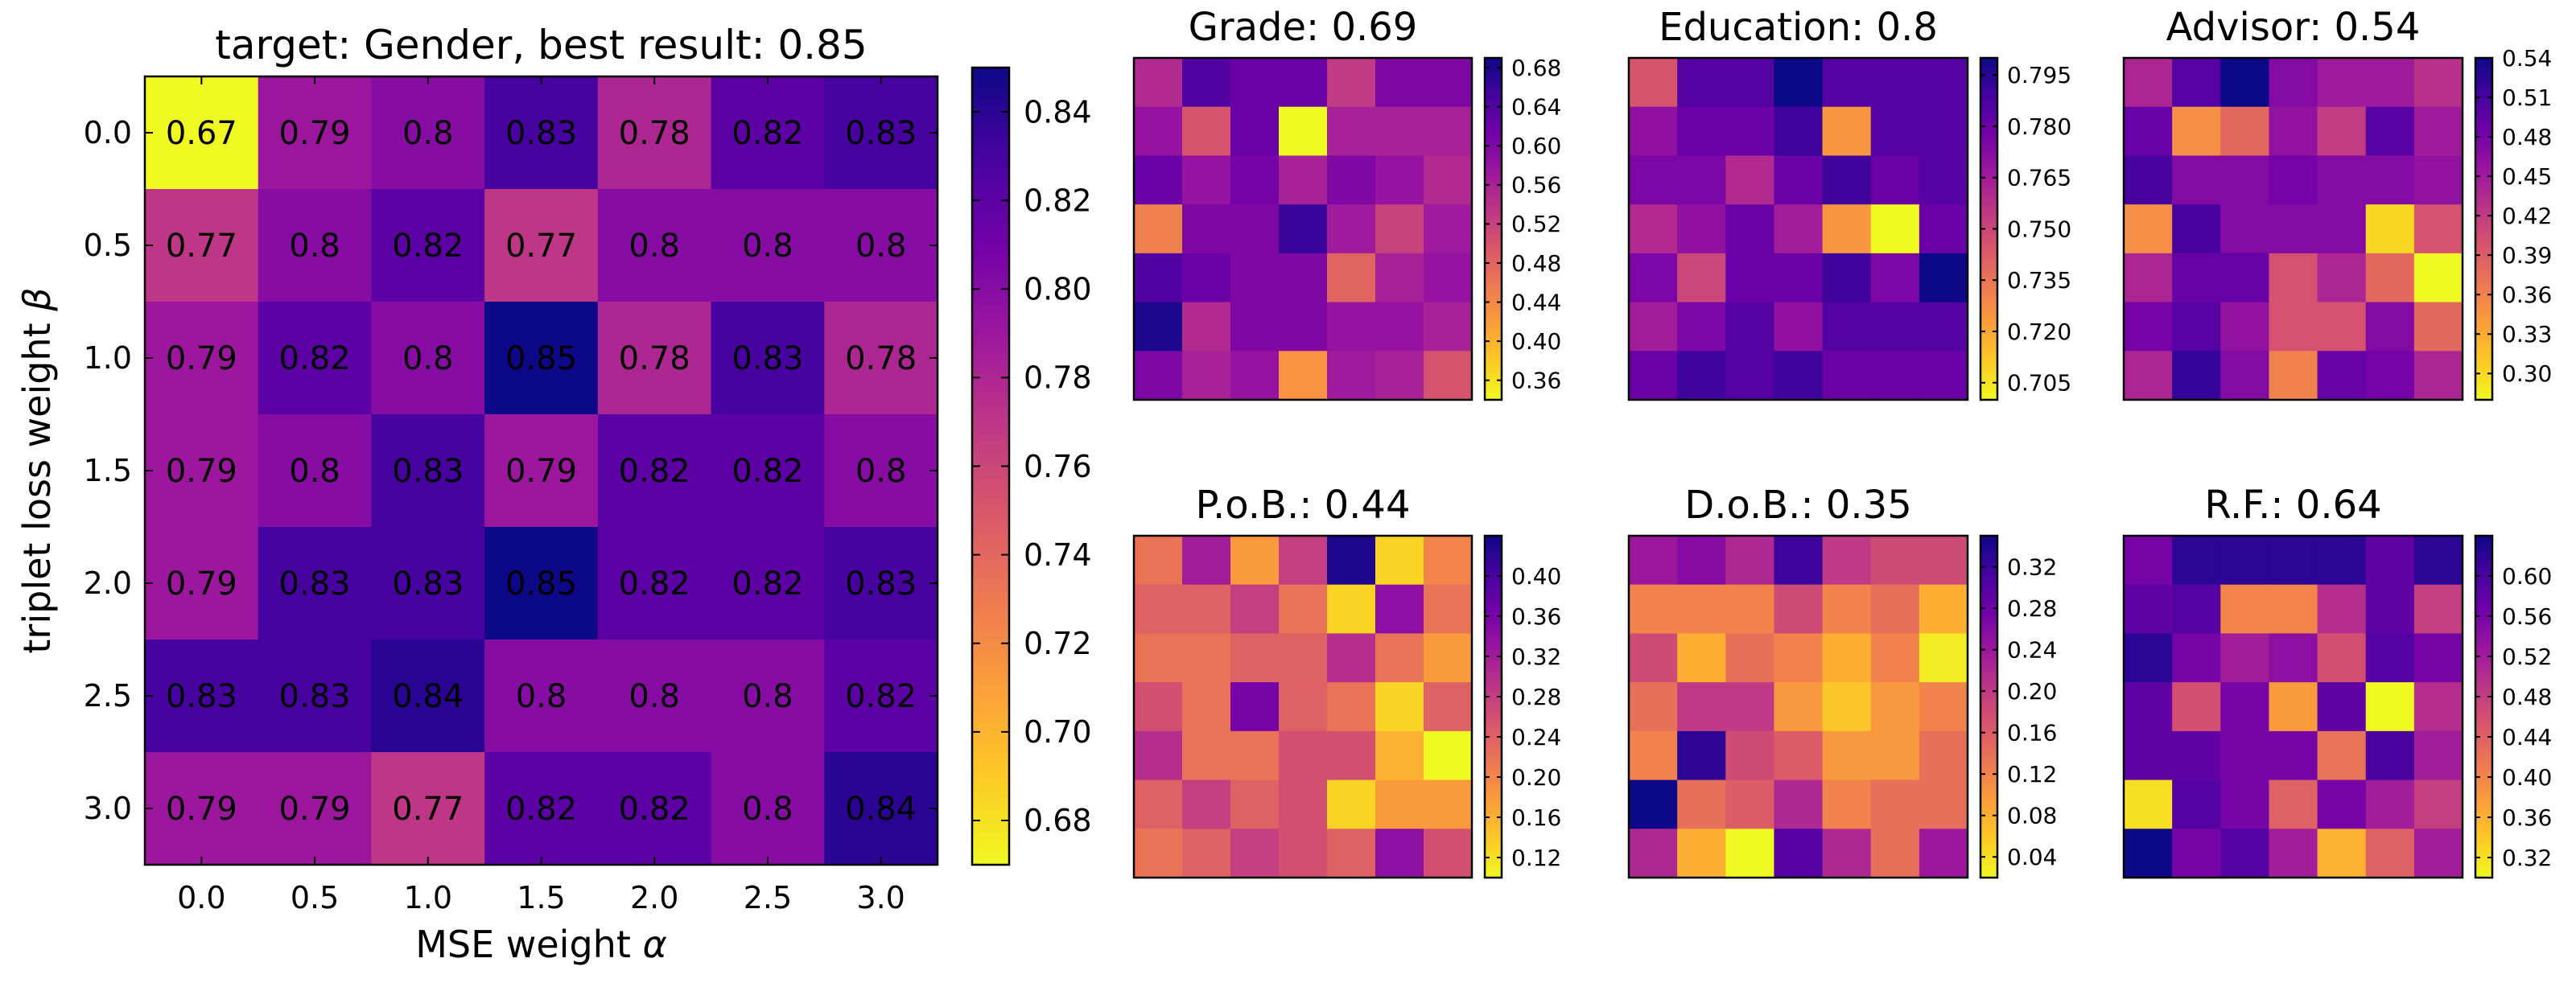  I want to click on chart-title: target: Gender, best result: 0.85, so click(541, 45).